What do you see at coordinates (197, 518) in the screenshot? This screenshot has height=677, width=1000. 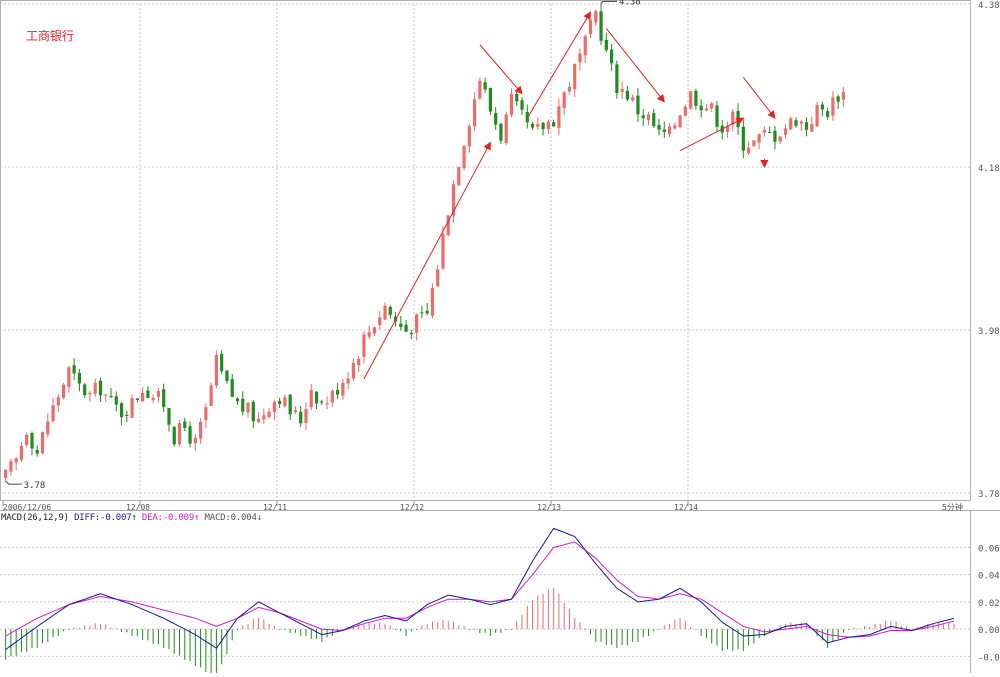 I see `dea-arrow-icon: ↑` at bounding box center [197, 518].